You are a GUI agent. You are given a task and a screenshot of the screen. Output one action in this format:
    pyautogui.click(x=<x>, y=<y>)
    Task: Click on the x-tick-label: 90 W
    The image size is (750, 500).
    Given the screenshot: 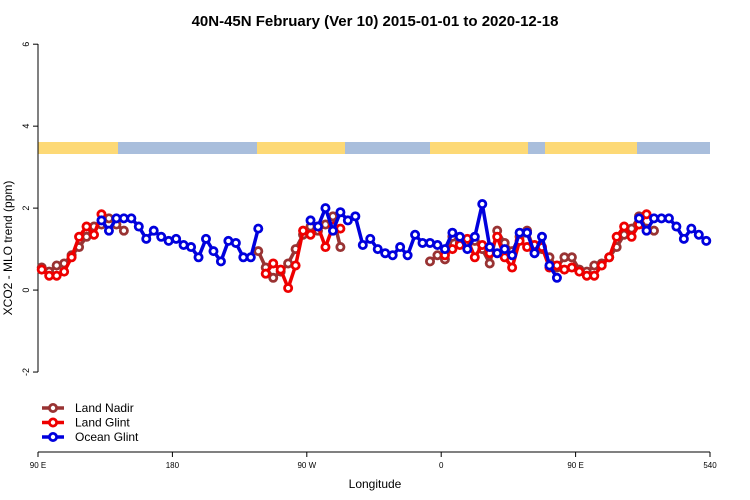 What is the action you would take?
    pyautogui.click(x=306, y=465)
    